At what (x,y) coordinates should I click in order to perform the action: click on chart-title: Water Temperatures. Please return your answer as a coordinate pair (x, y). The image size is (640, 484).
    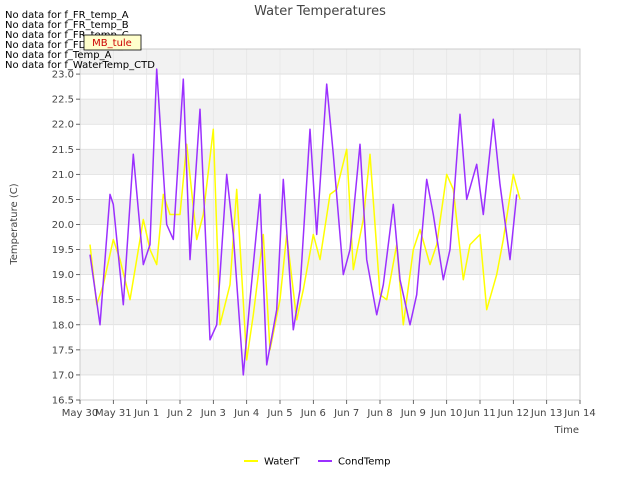
    Looking at the image, I should click on (320, 11).